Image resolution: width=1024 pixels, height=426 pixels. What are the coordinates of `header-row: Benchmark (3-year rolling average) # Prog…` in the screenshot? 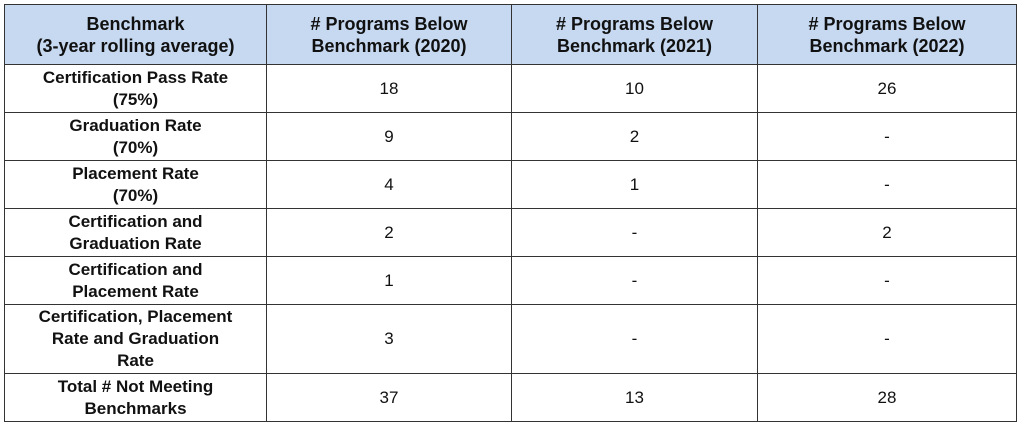 It's located at (510, 34).